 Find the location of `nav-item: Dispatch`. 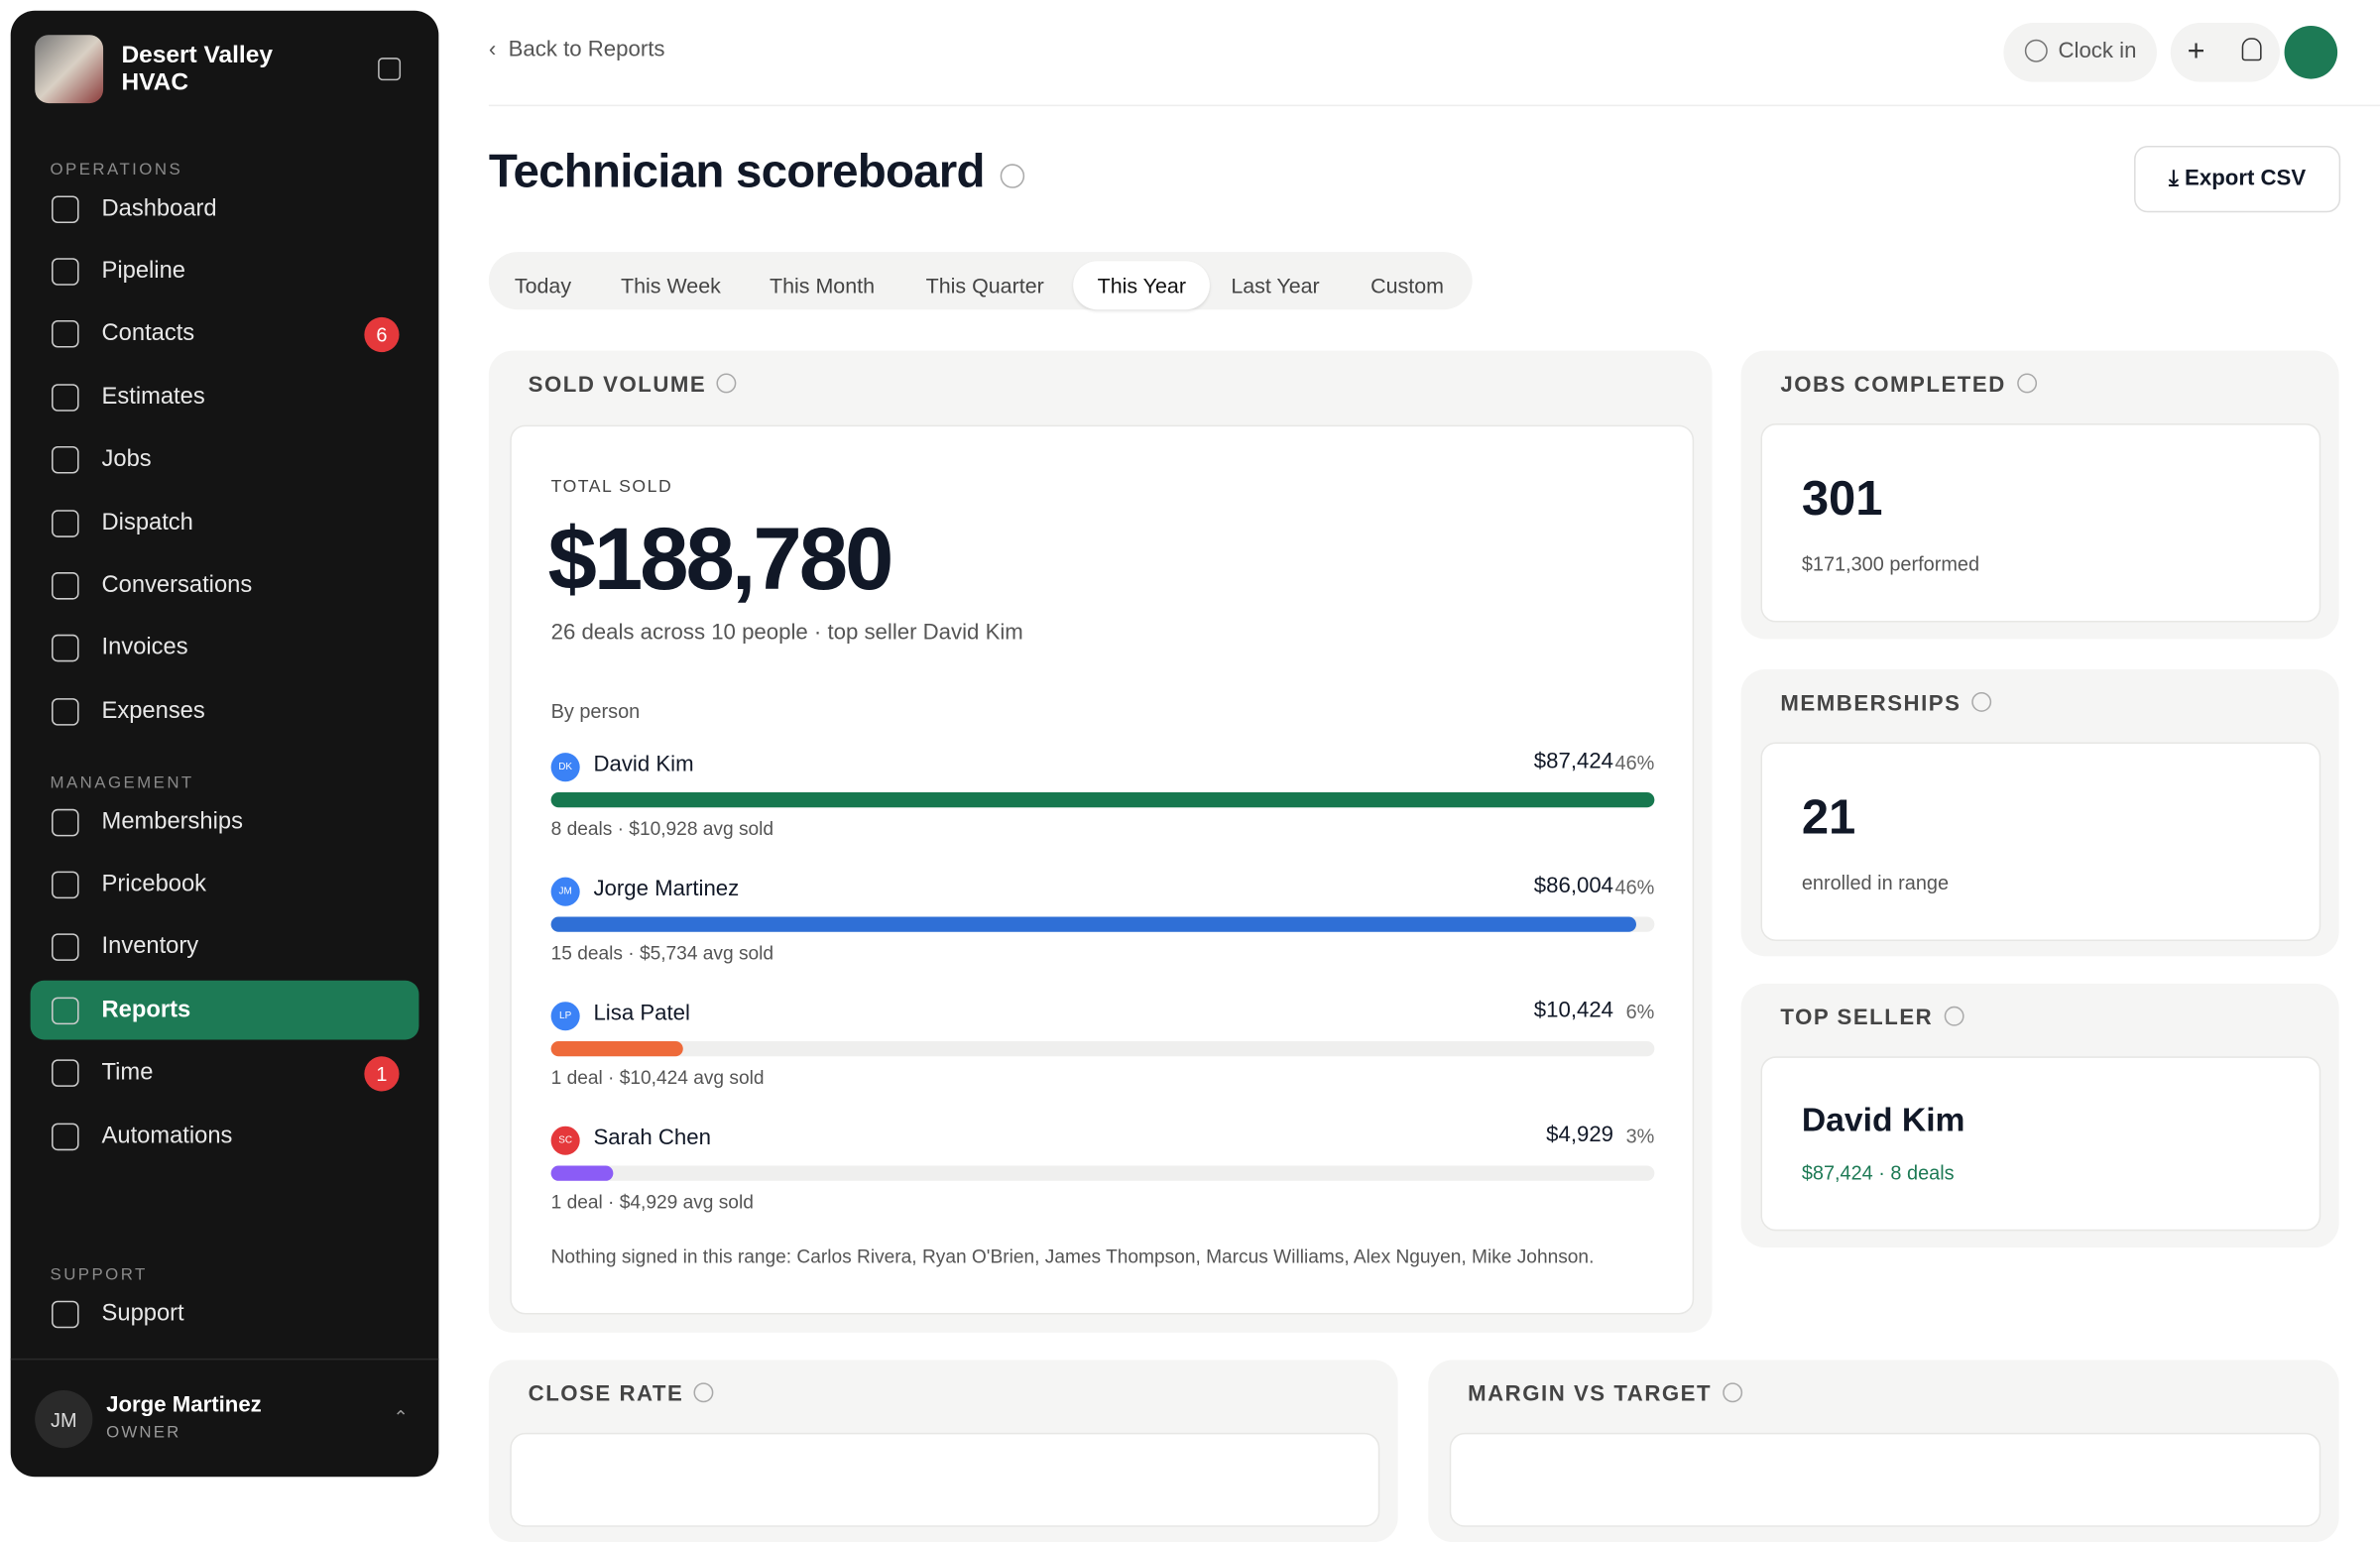

nav-item: Dispatch is located at coordinates (225, 522).